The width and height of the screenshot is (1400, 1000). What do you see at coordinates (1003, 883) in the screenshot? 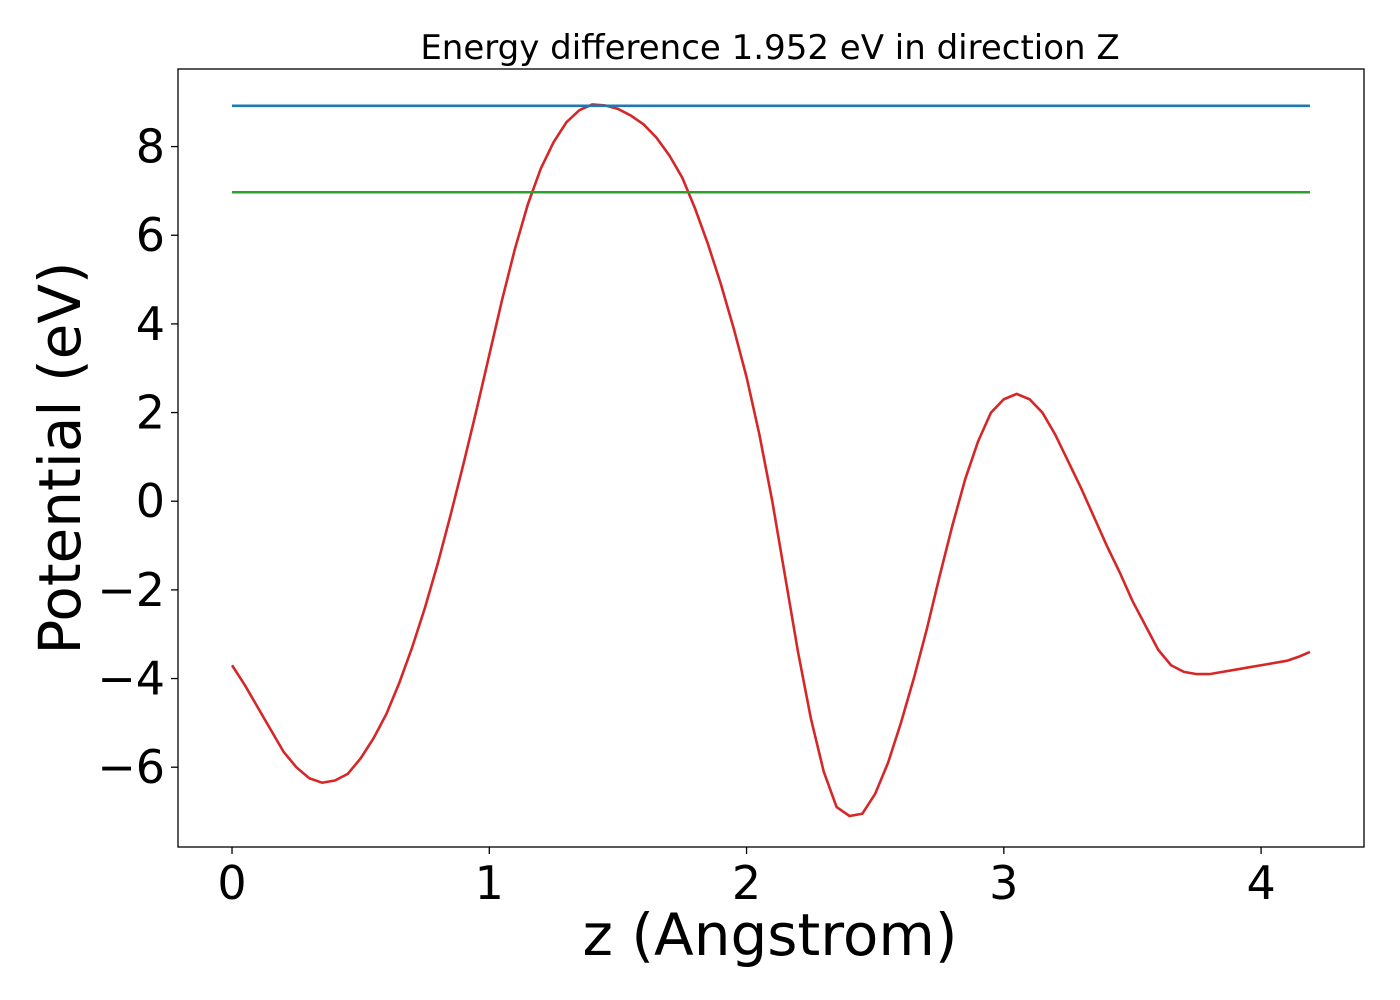
I see `x-tick-label: 3` at bounding box center [1003, 883].